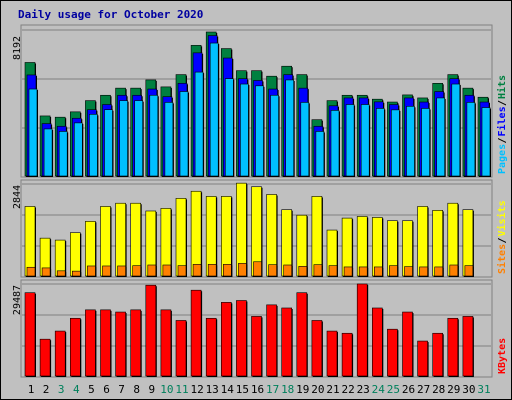 The height and width of the screenshot is (400, 512). I want to click on legend-item: Files, so click(502, 121).